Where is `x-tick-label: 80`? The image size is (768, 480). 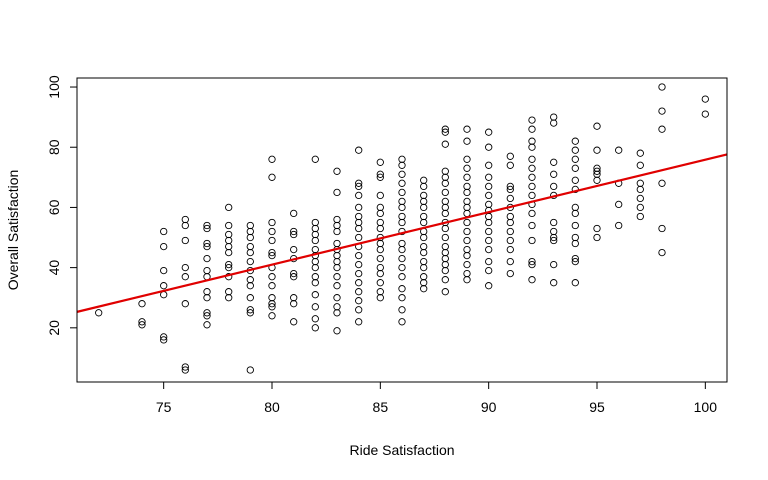 x-tick-label: 80 is located at coordinates (272, 407).